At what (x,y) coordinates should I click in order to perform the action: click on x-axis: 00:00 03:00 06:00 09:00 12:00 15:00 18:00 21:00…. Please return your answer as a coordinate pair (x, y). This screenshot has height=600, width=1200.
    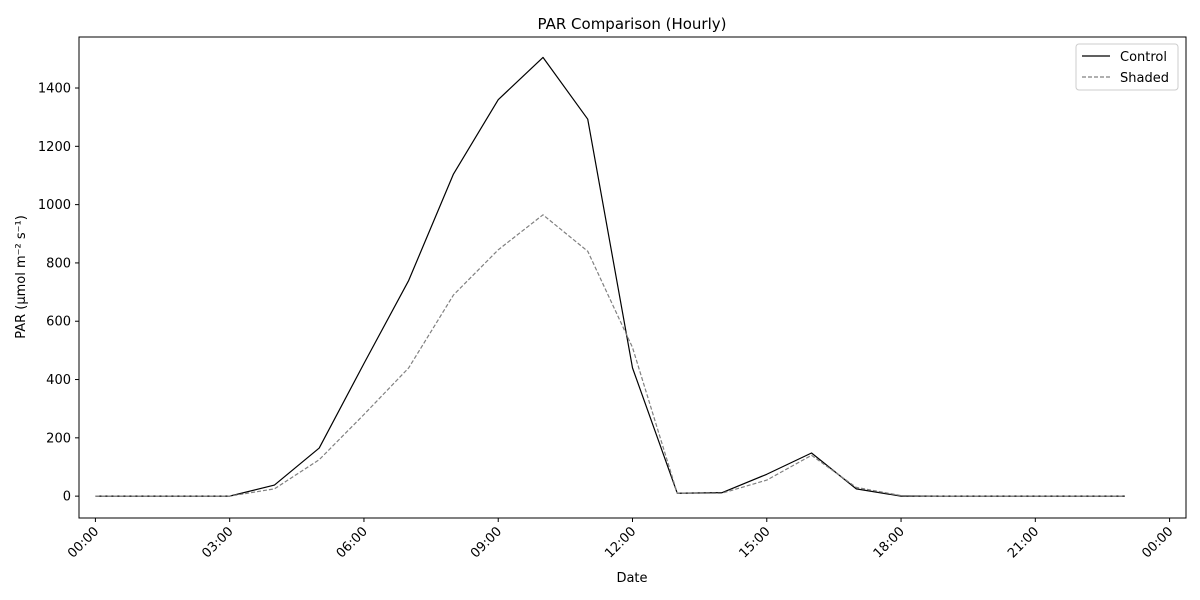
    Looking at the image, I should click on (620, 539).